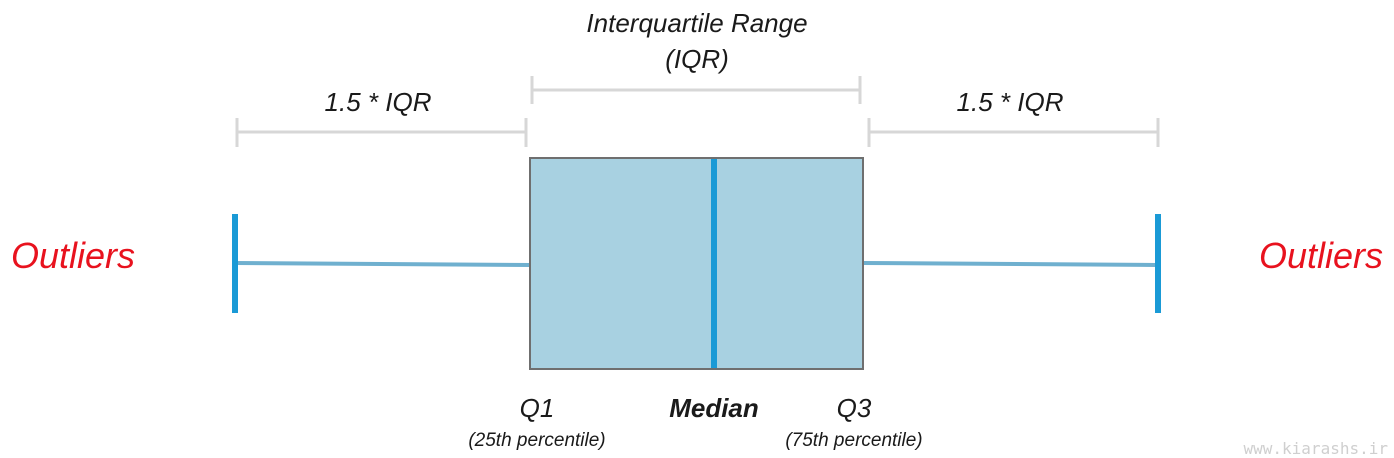 The width and height of the screenshot is (1394, 458). What do you see at coordinates (1010, 102) in the screenshot?
I see `right-whisker-label: 1.5 * IQR` at bounding box center [1010, 102].